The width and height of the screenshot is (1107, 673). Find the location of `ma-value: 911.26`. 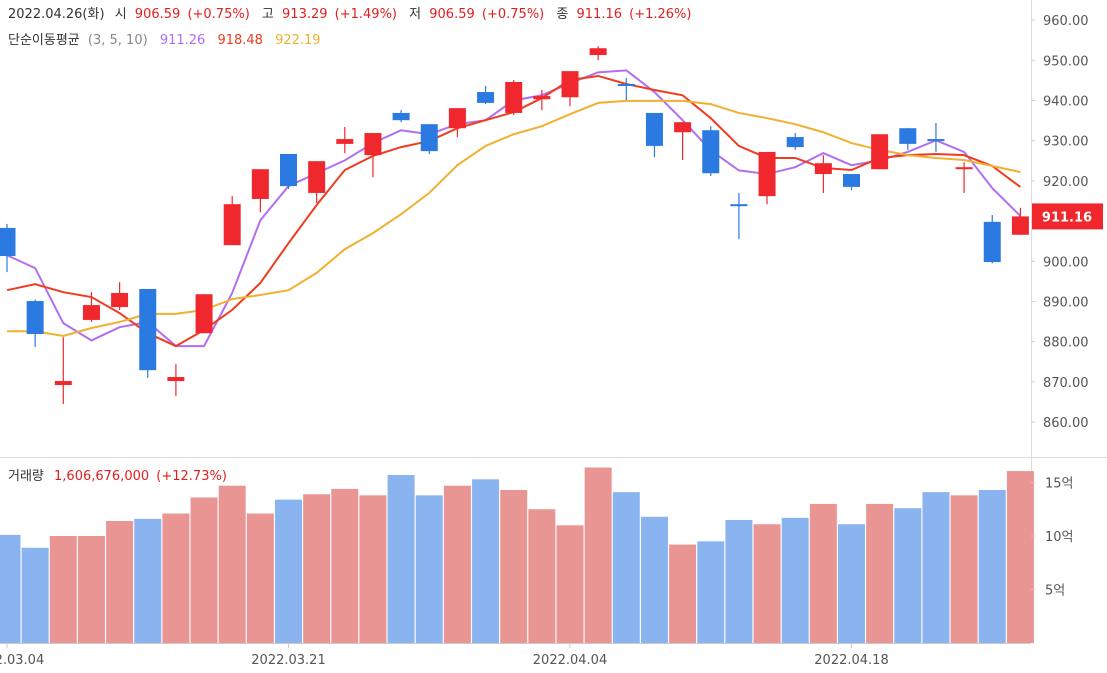

ma-value: 911.26 is located at coordinates (183, 40).